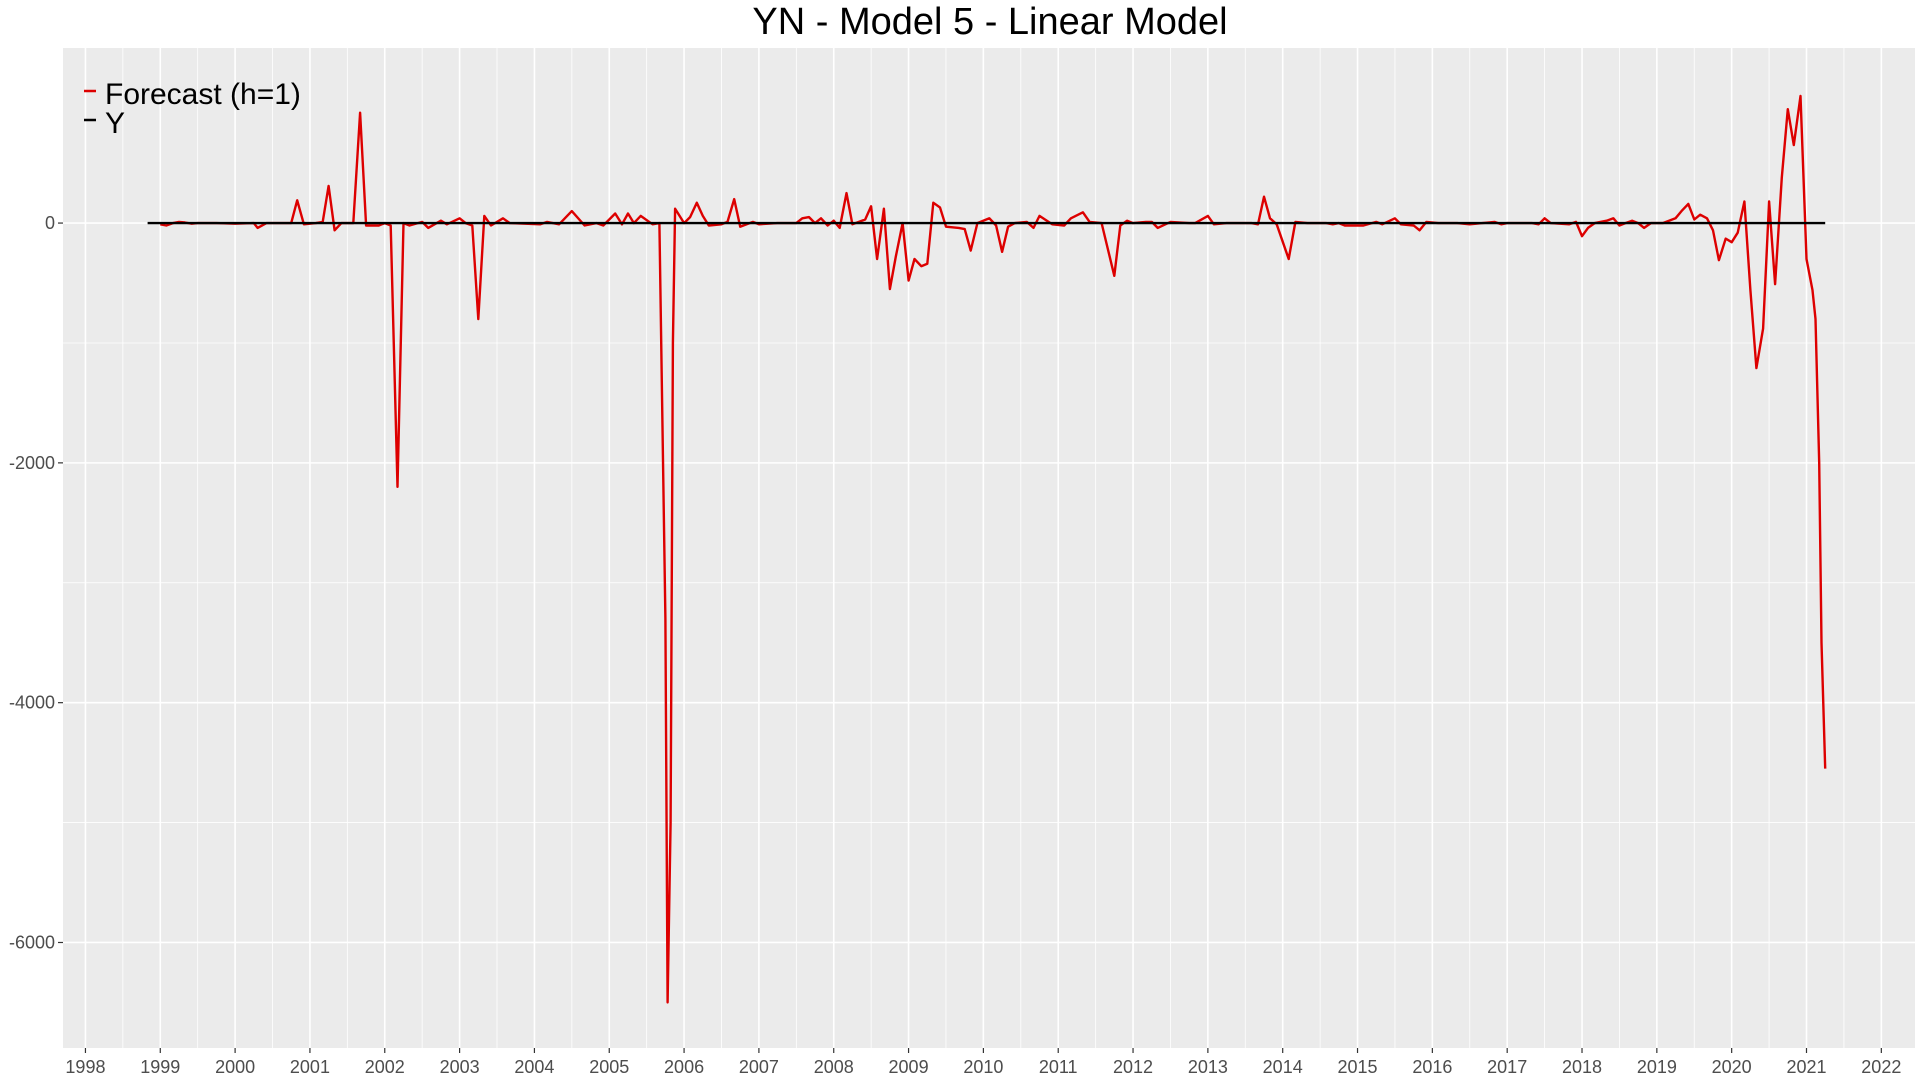 This screenshot has height=1085, width=1920. What do you see at coordinates (1507, 1067) in the screenshot?
I see `x-tick-label: 2017` at bounding box center [1507, 1067].